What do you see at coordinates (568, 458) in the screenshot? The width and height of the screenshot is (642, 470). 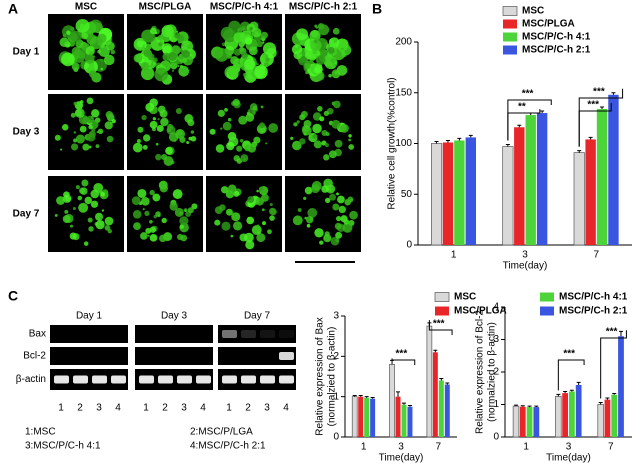 I see `x-axis-label: Time(day)` at bounding box center [568, 458].